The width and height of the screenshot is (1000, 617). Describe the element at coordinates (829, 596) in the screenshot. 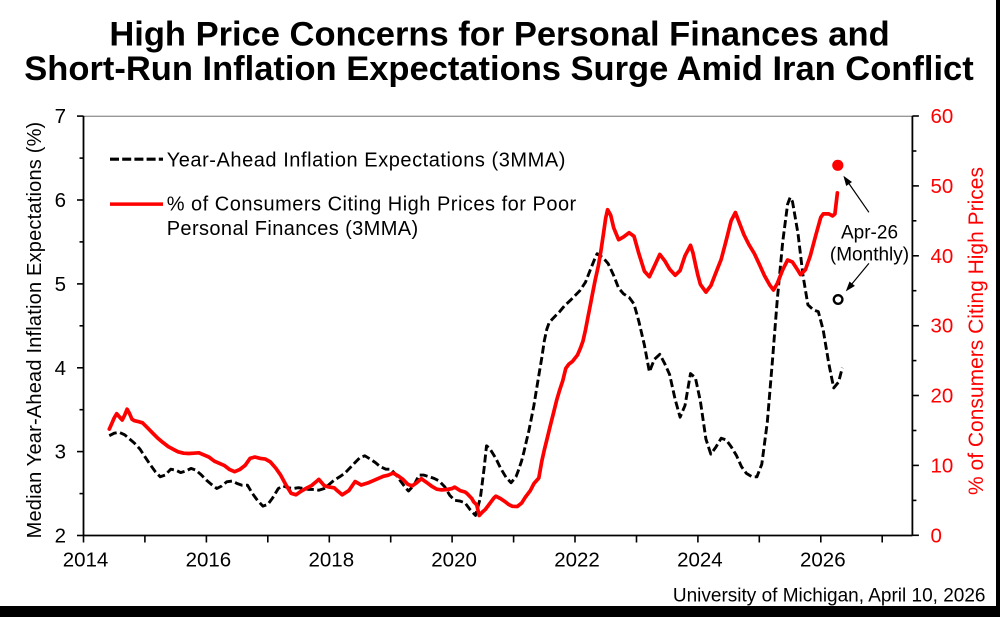

I see `svg-text:University of Michigan, April: University of Michigan, April 10, 2026` at that location.